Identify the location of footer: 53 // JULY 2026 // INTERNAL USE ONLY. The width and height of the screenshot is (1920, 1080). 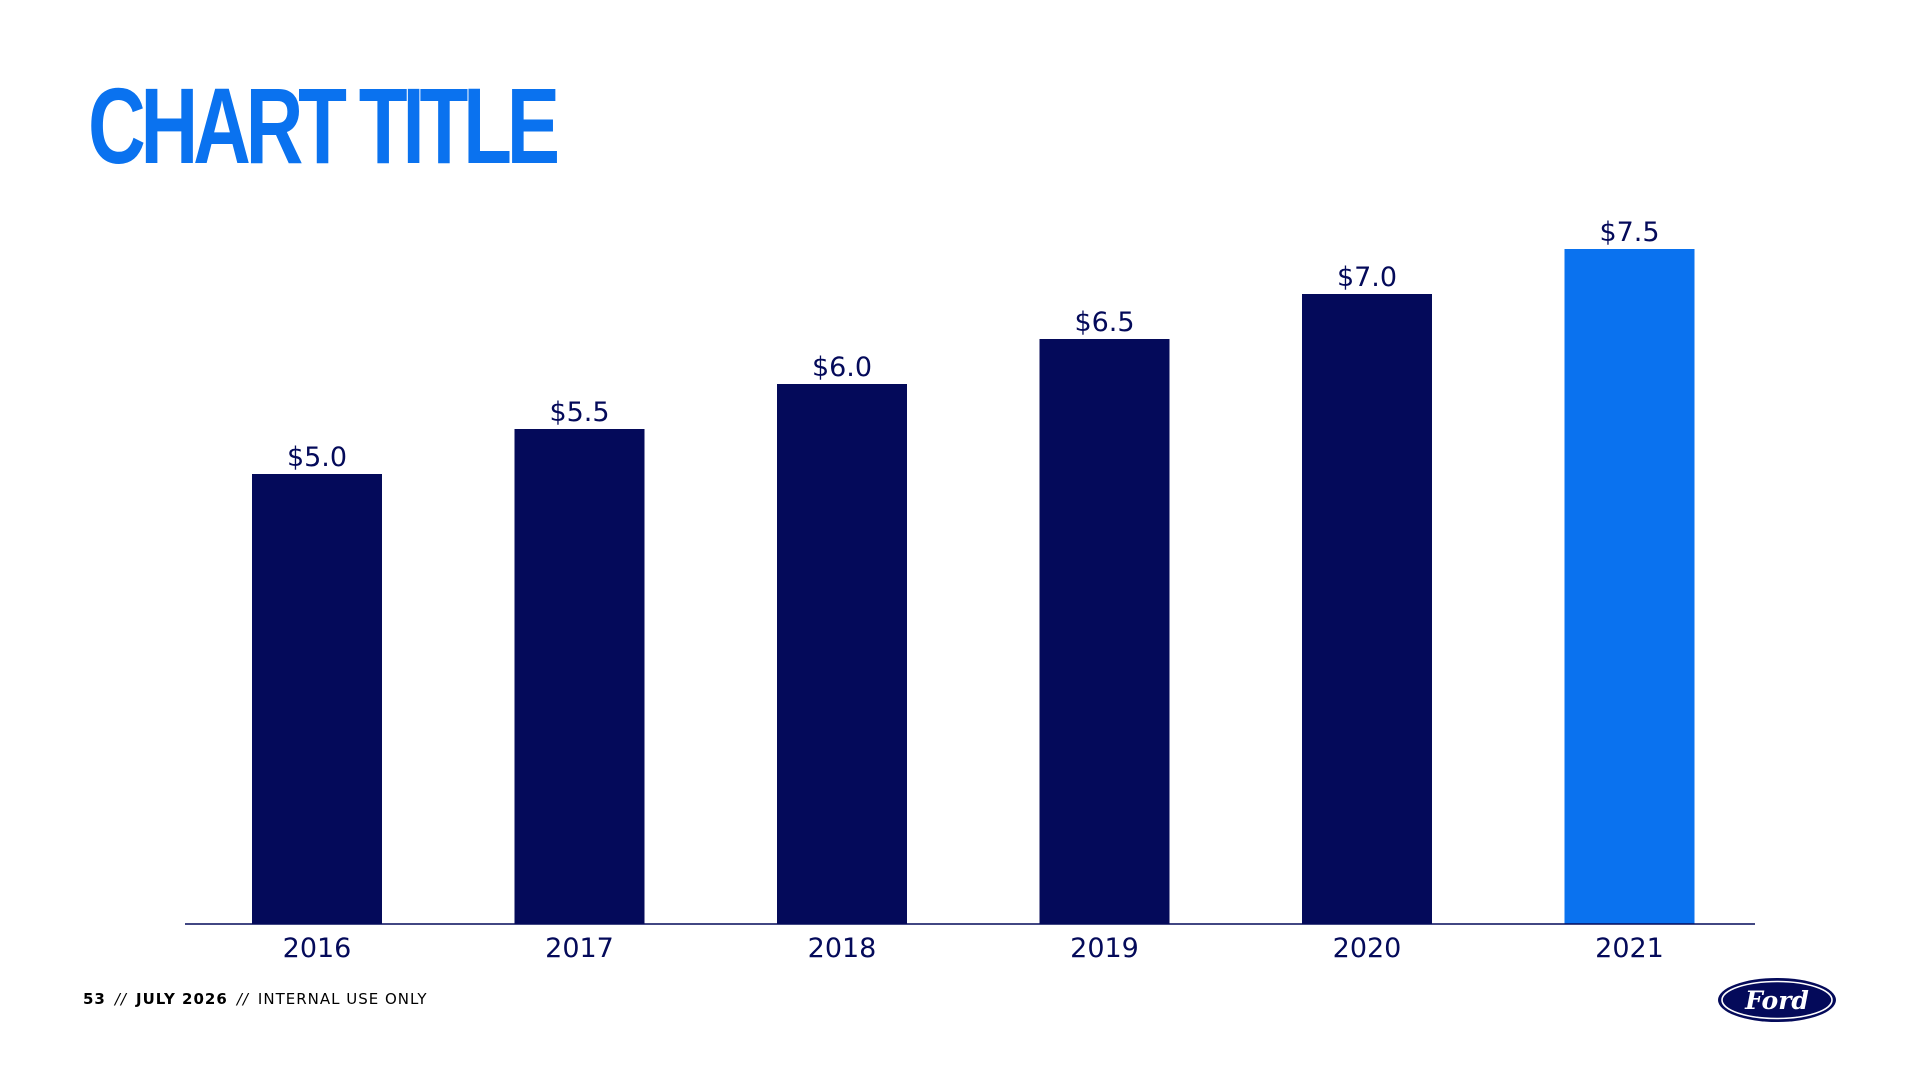
(255, 999).